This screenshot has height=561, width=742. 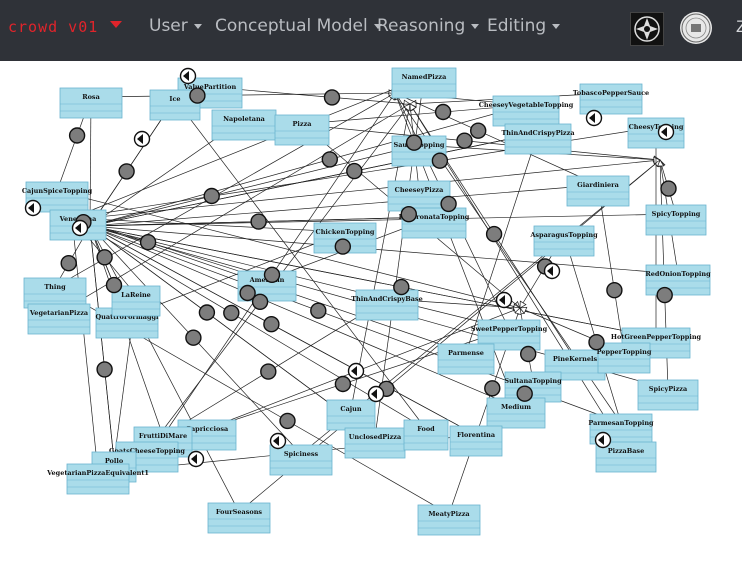 What do you see at coordinates (298, 26) in the screenshot?
I see `menu-conceptual-model: Conceptual Model` at bounding box center [298, 26].